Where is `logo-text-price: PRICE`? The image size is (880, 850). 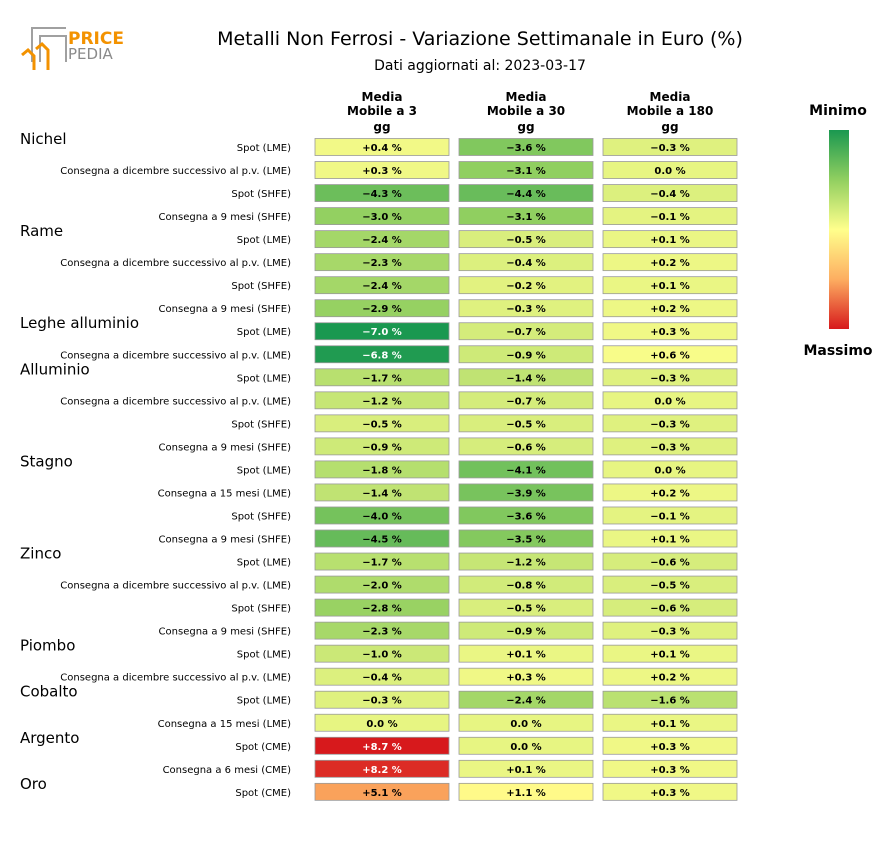
logo-text-price: PRICE is located at coordinates (96, 39).